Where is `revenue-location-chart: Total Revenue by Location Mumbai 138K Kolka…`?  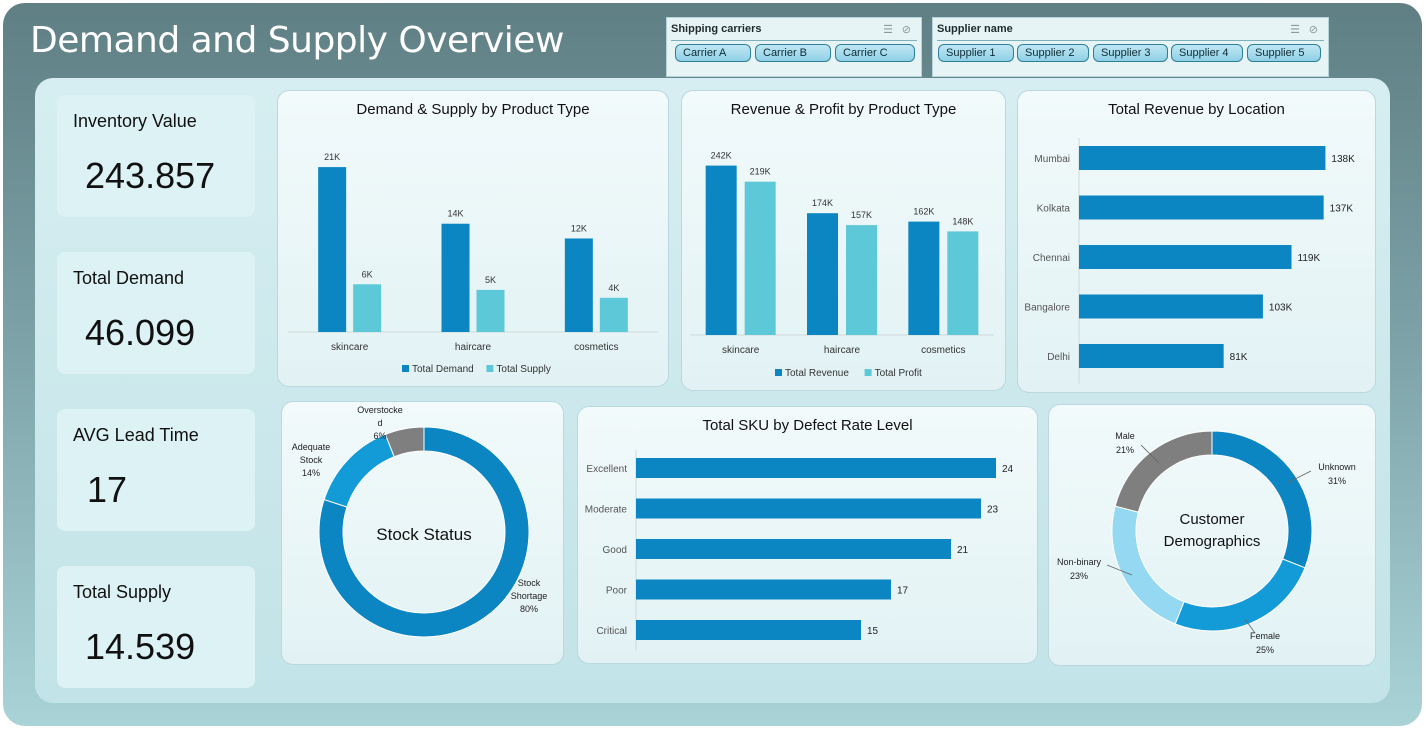 revenue-location-chart: Total Revenue by Location Mumbai 138K Kolka… is located at coordinates (1189, 242).